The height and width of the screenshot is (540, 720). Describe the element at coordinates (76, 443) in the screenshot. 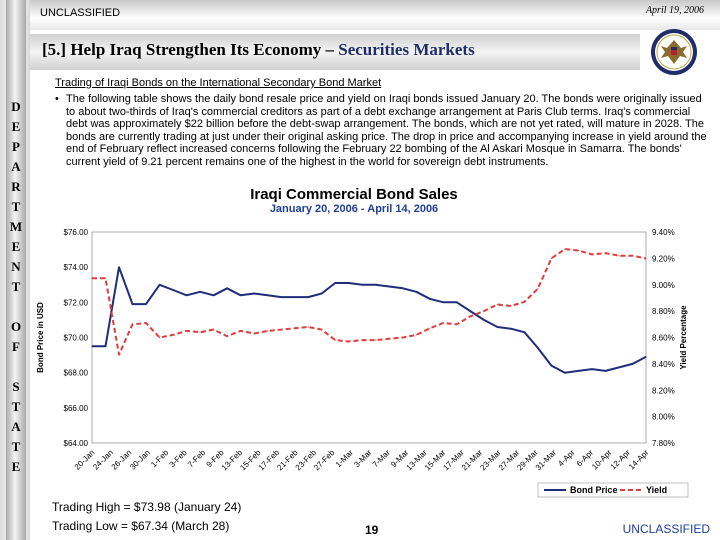

I see `y-tick-left: $64.00` at that location.